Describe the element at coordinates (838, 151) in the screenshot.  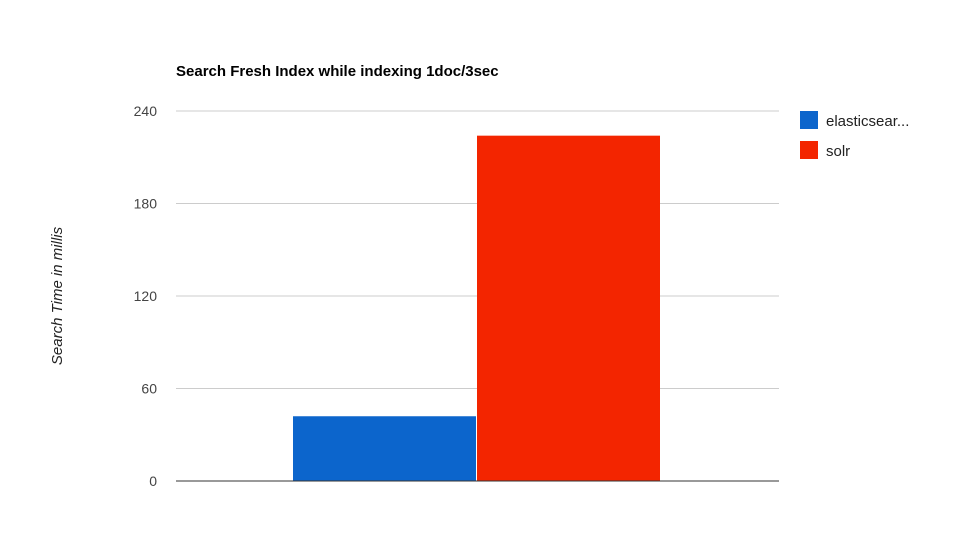
I see `legend-label: solr` at that location.